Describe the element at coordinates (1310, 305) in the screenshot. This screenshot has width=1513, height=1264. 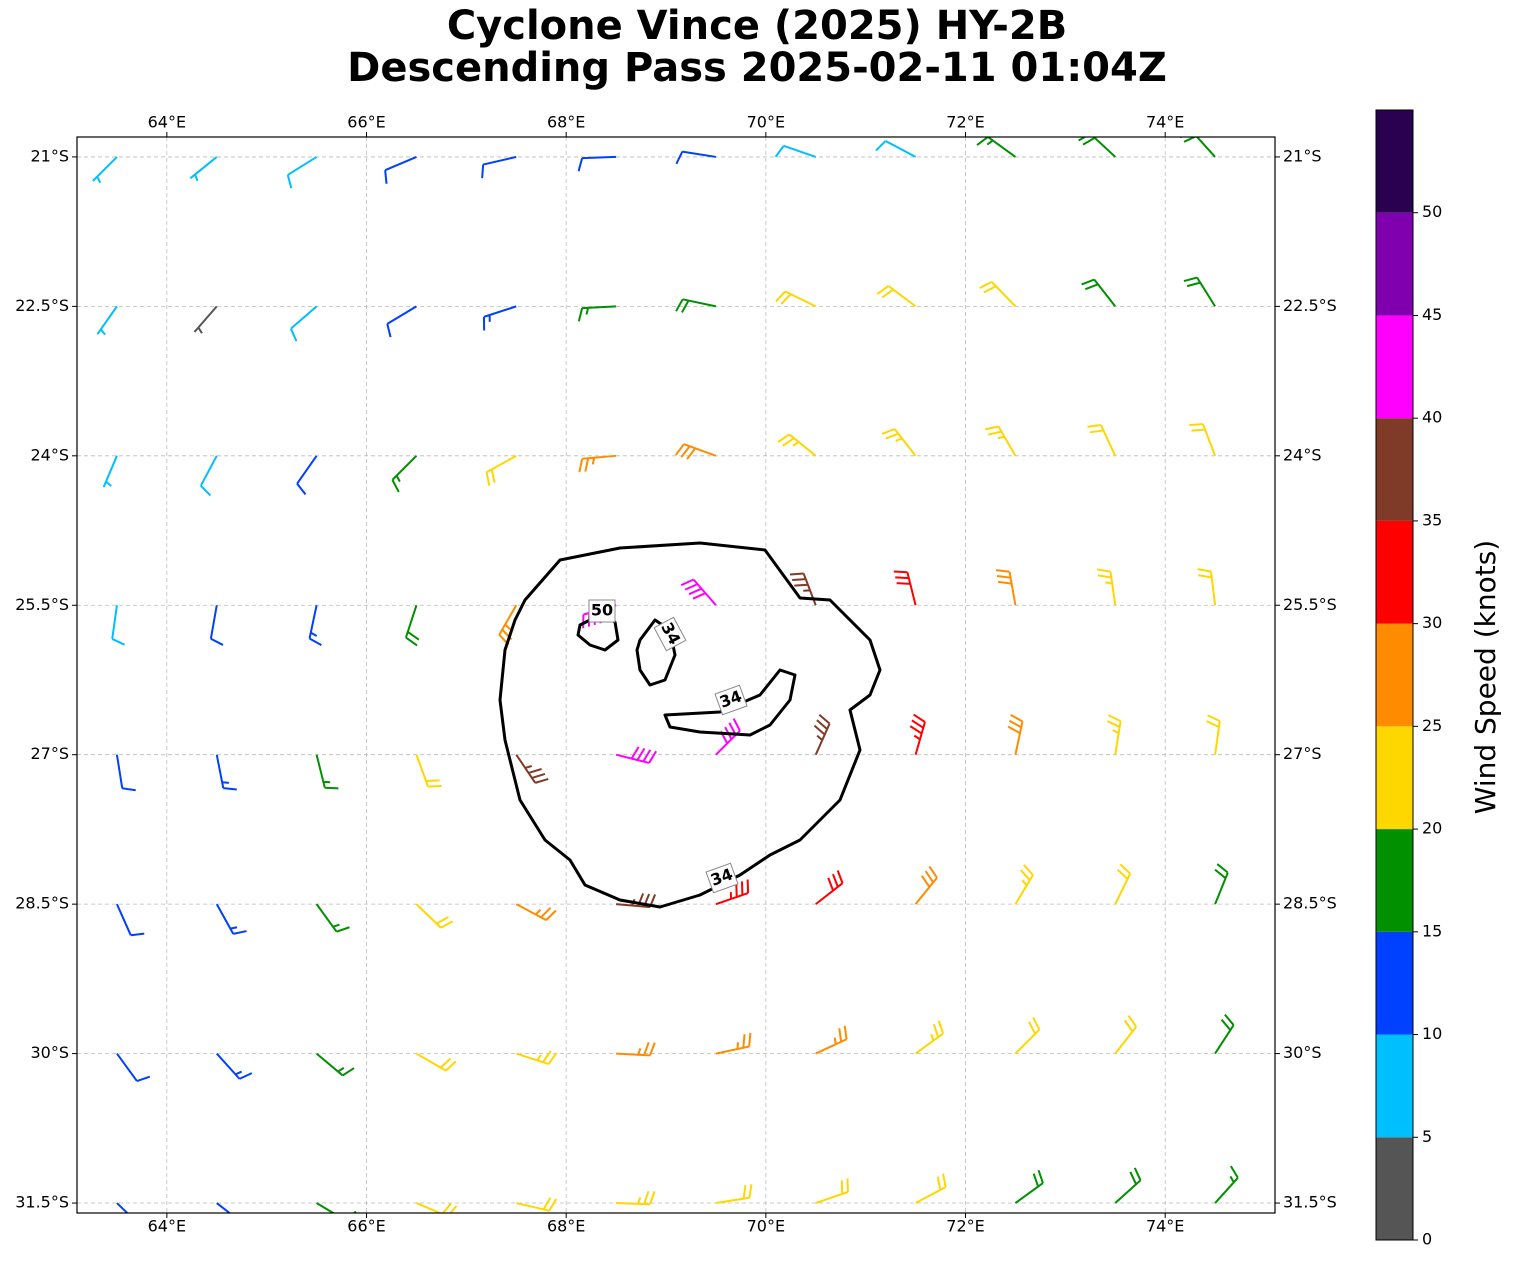
I see `y-tick-label: 22.5°S` at that location.